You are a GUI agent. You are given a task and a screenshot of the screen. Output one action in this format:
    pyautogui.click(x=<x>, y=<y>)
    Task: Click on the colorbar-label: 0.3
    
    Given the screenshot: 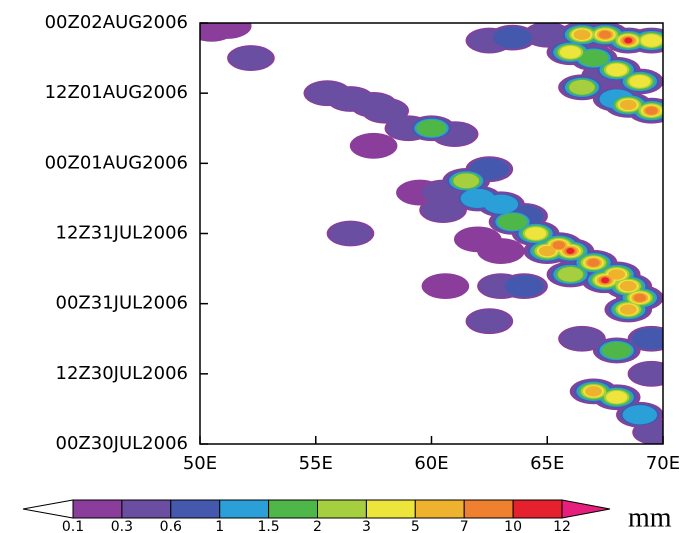 What is the action you would take?
    pyautogui.click(x=122, y=526)
    